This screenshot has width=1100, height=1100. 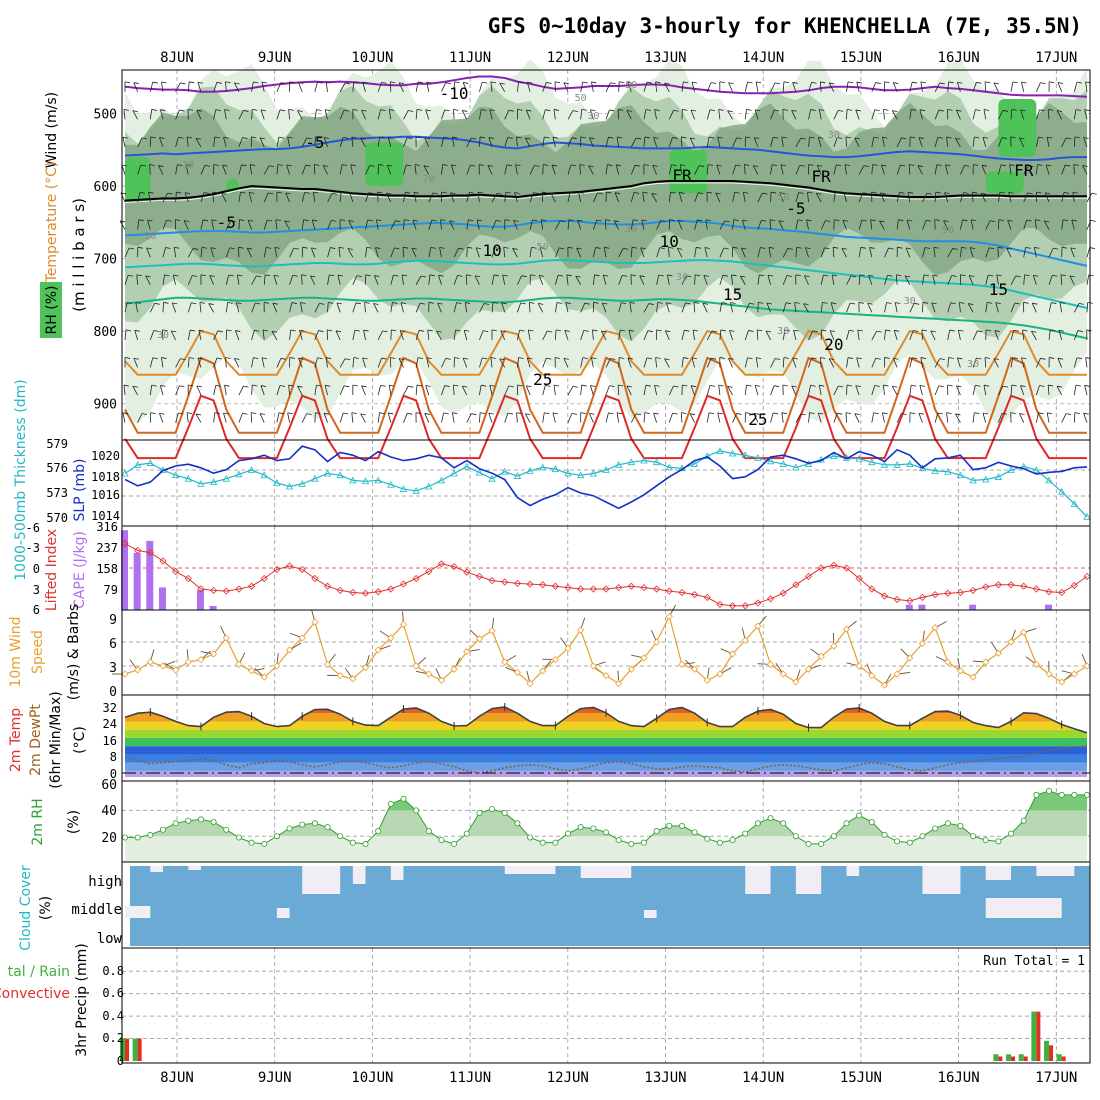 What do you see at coordinates (194, 868) in the screenshot?
I see `cloud-high` at bounding box center [194, 868].